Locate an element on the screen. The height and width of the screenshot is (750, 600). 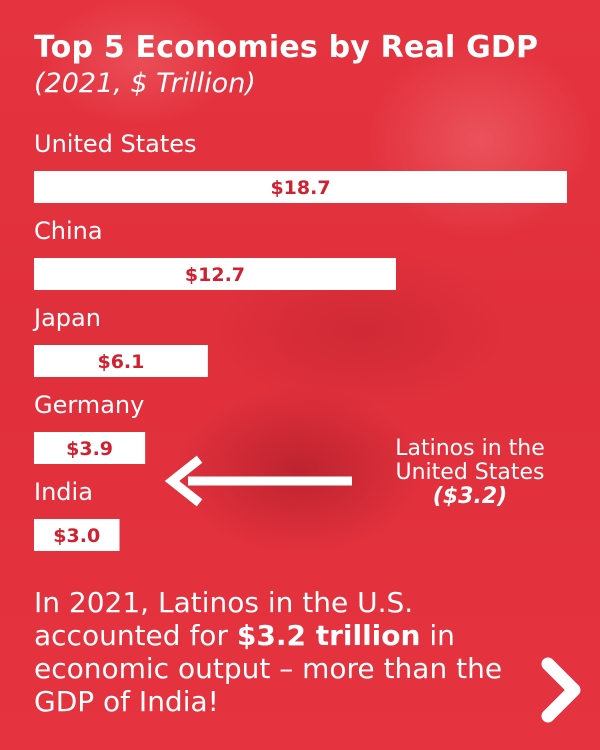
value-label-germany: $3.9 is located at coordinates (89, 449).